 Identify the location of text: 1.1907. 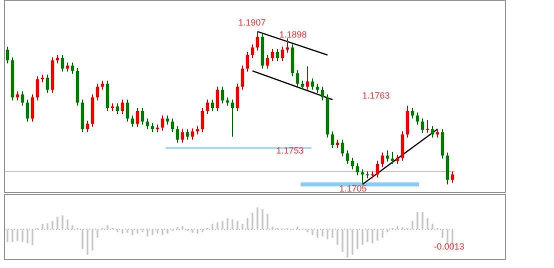
(252, 22).